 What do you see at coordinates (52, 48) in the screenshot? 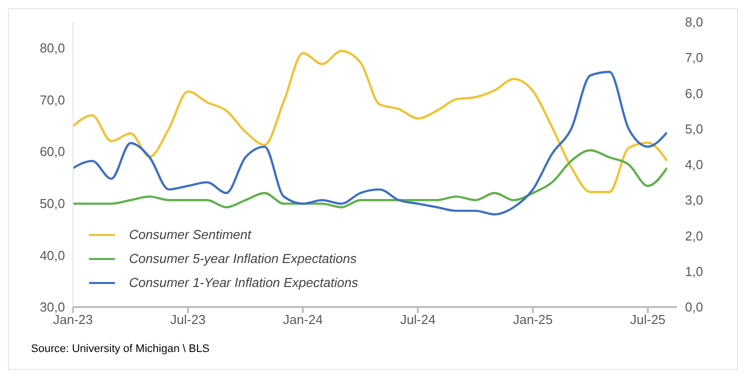
I see `y-tick-label: 80,0` at bounding box center [52, 48].